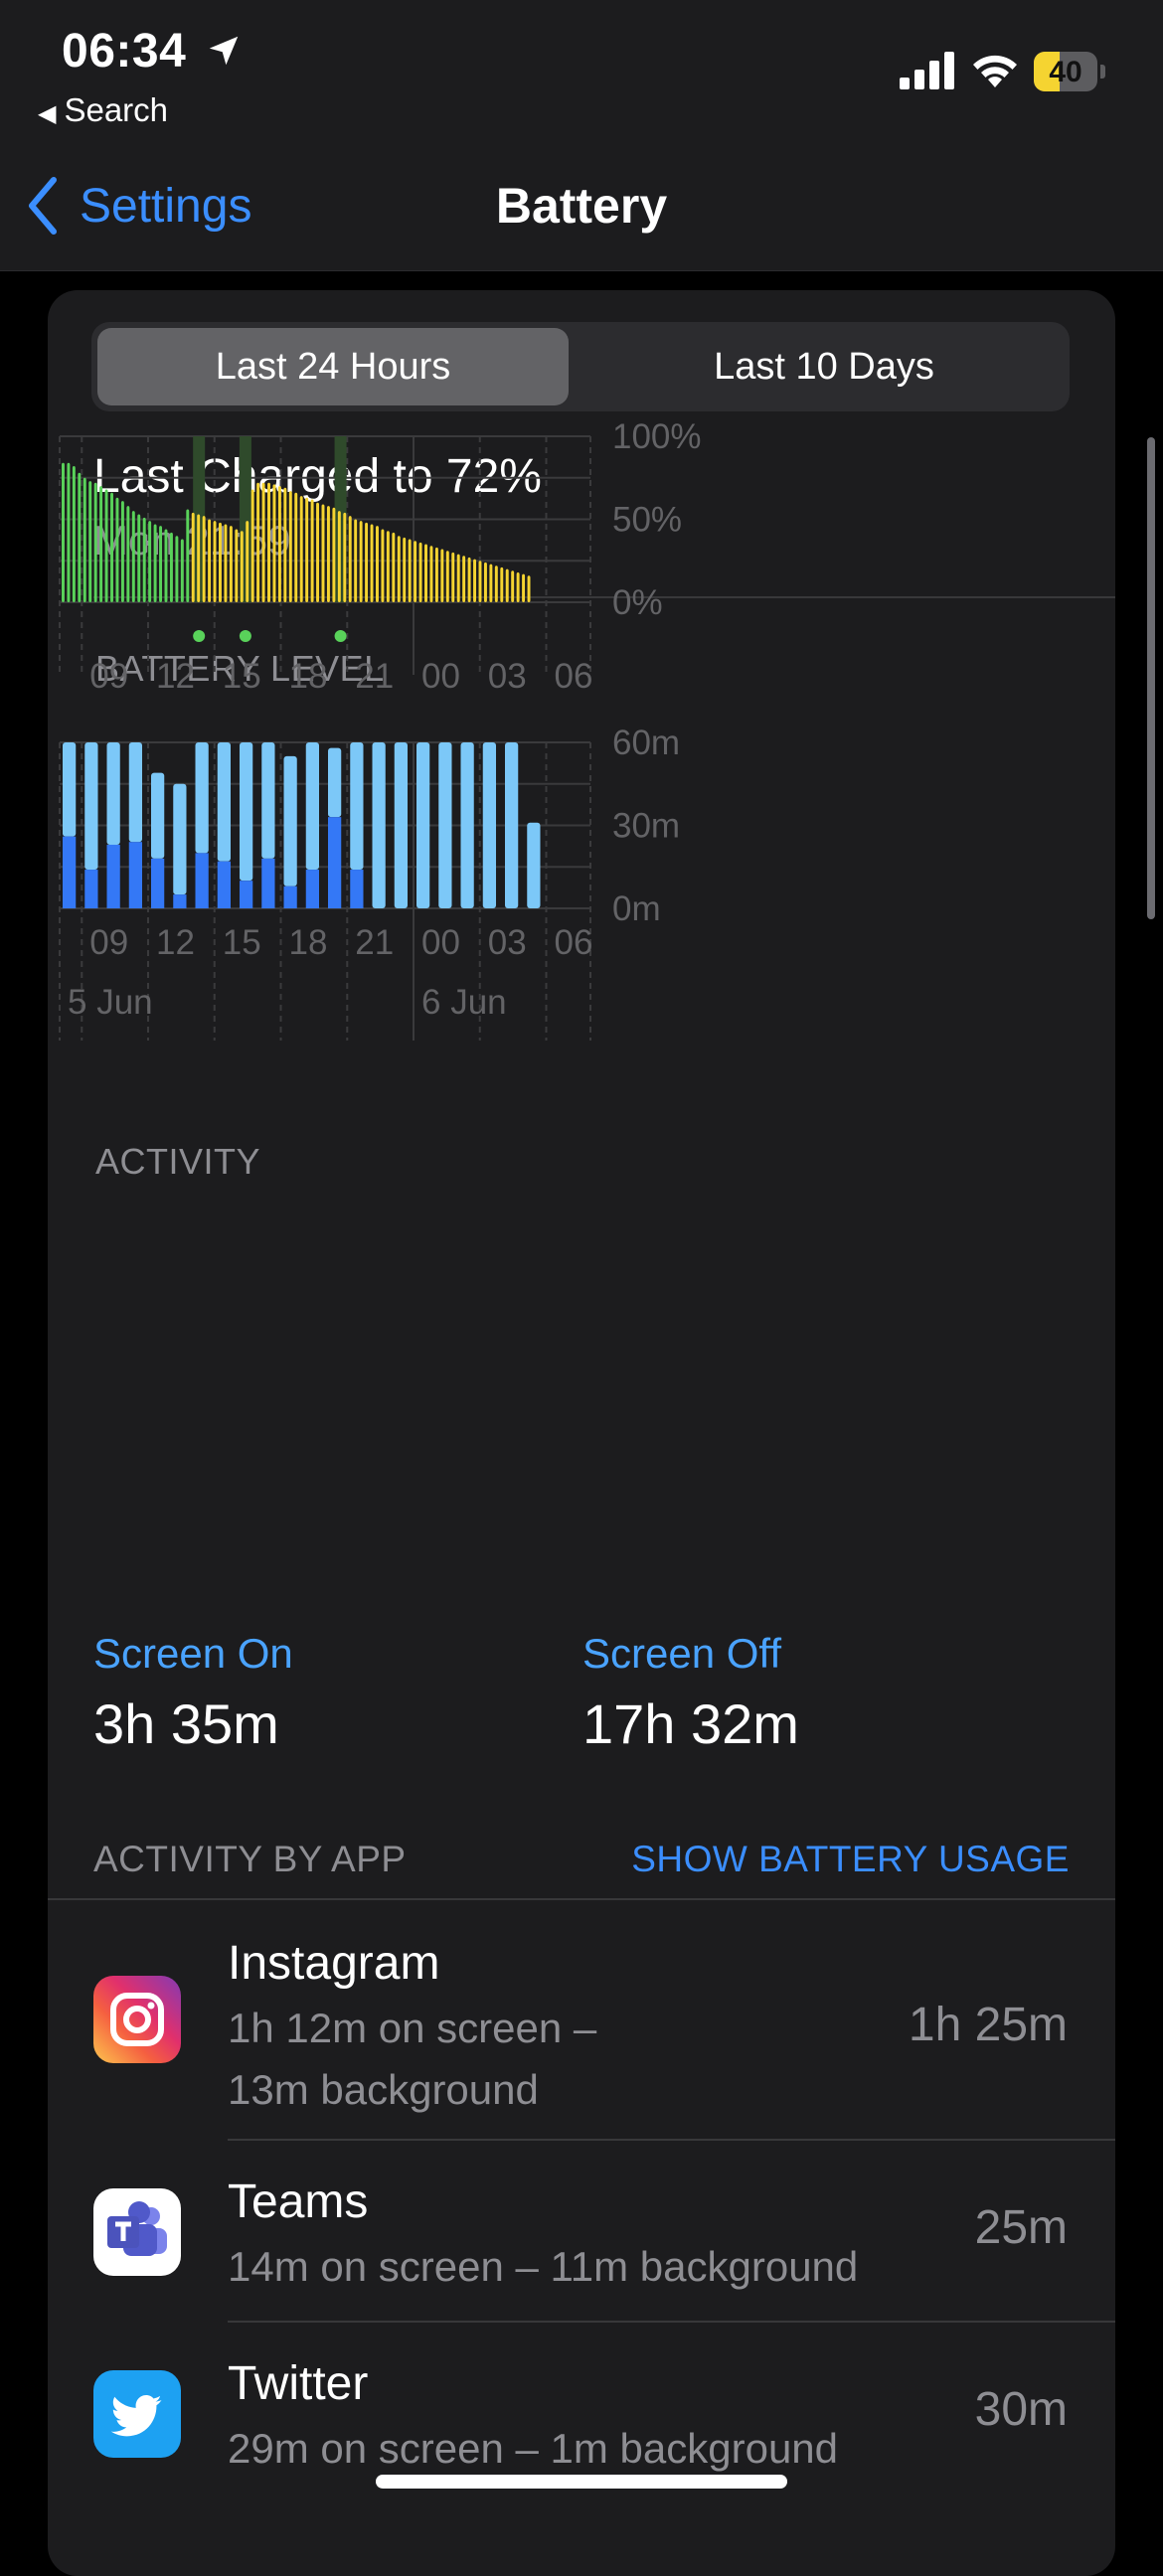 The height and width of the screenshot is (2576, 1163). Describe the element at coordinates (124, 51) in the screenshot. I see `status-time: 06:34` at that location.